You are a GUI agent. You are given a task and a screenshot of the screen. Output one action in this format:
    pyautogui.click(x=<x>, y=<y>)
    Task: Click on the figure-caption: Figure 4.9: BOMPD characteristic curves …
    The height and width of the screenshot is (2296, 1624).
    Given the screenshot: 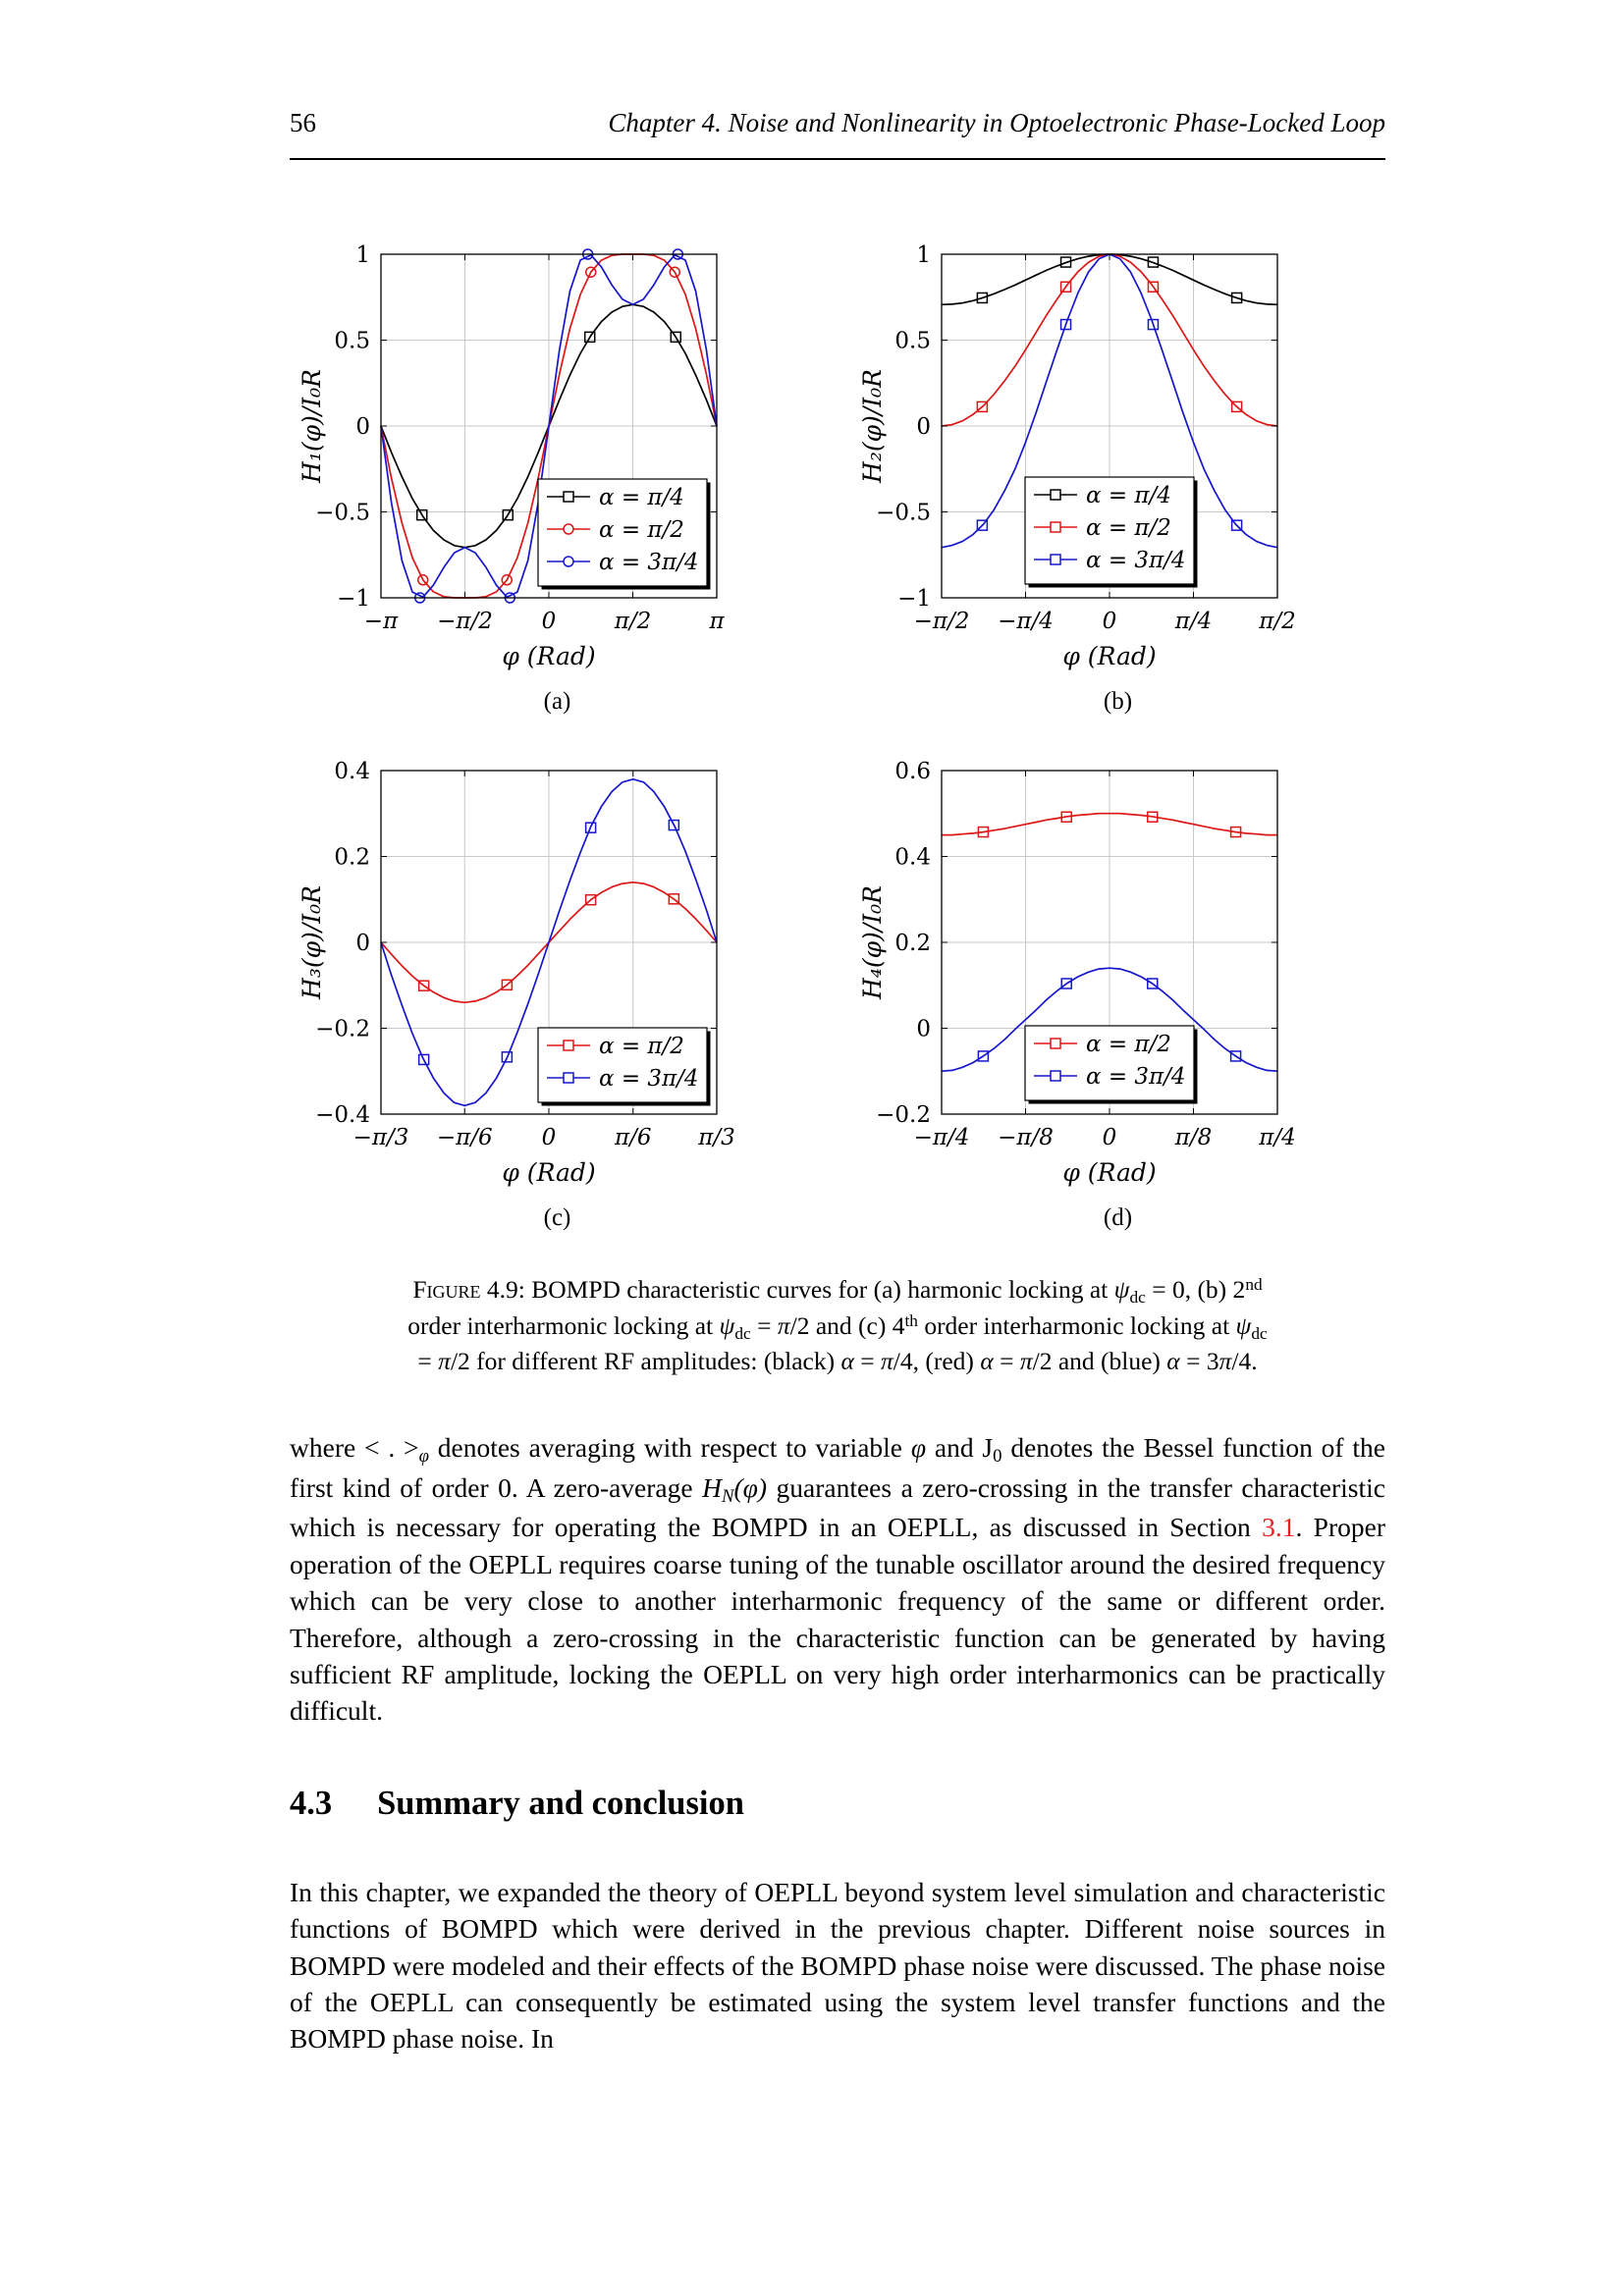 What is the action you would take?
    pyautogui.click(x=838, y=1326)
    